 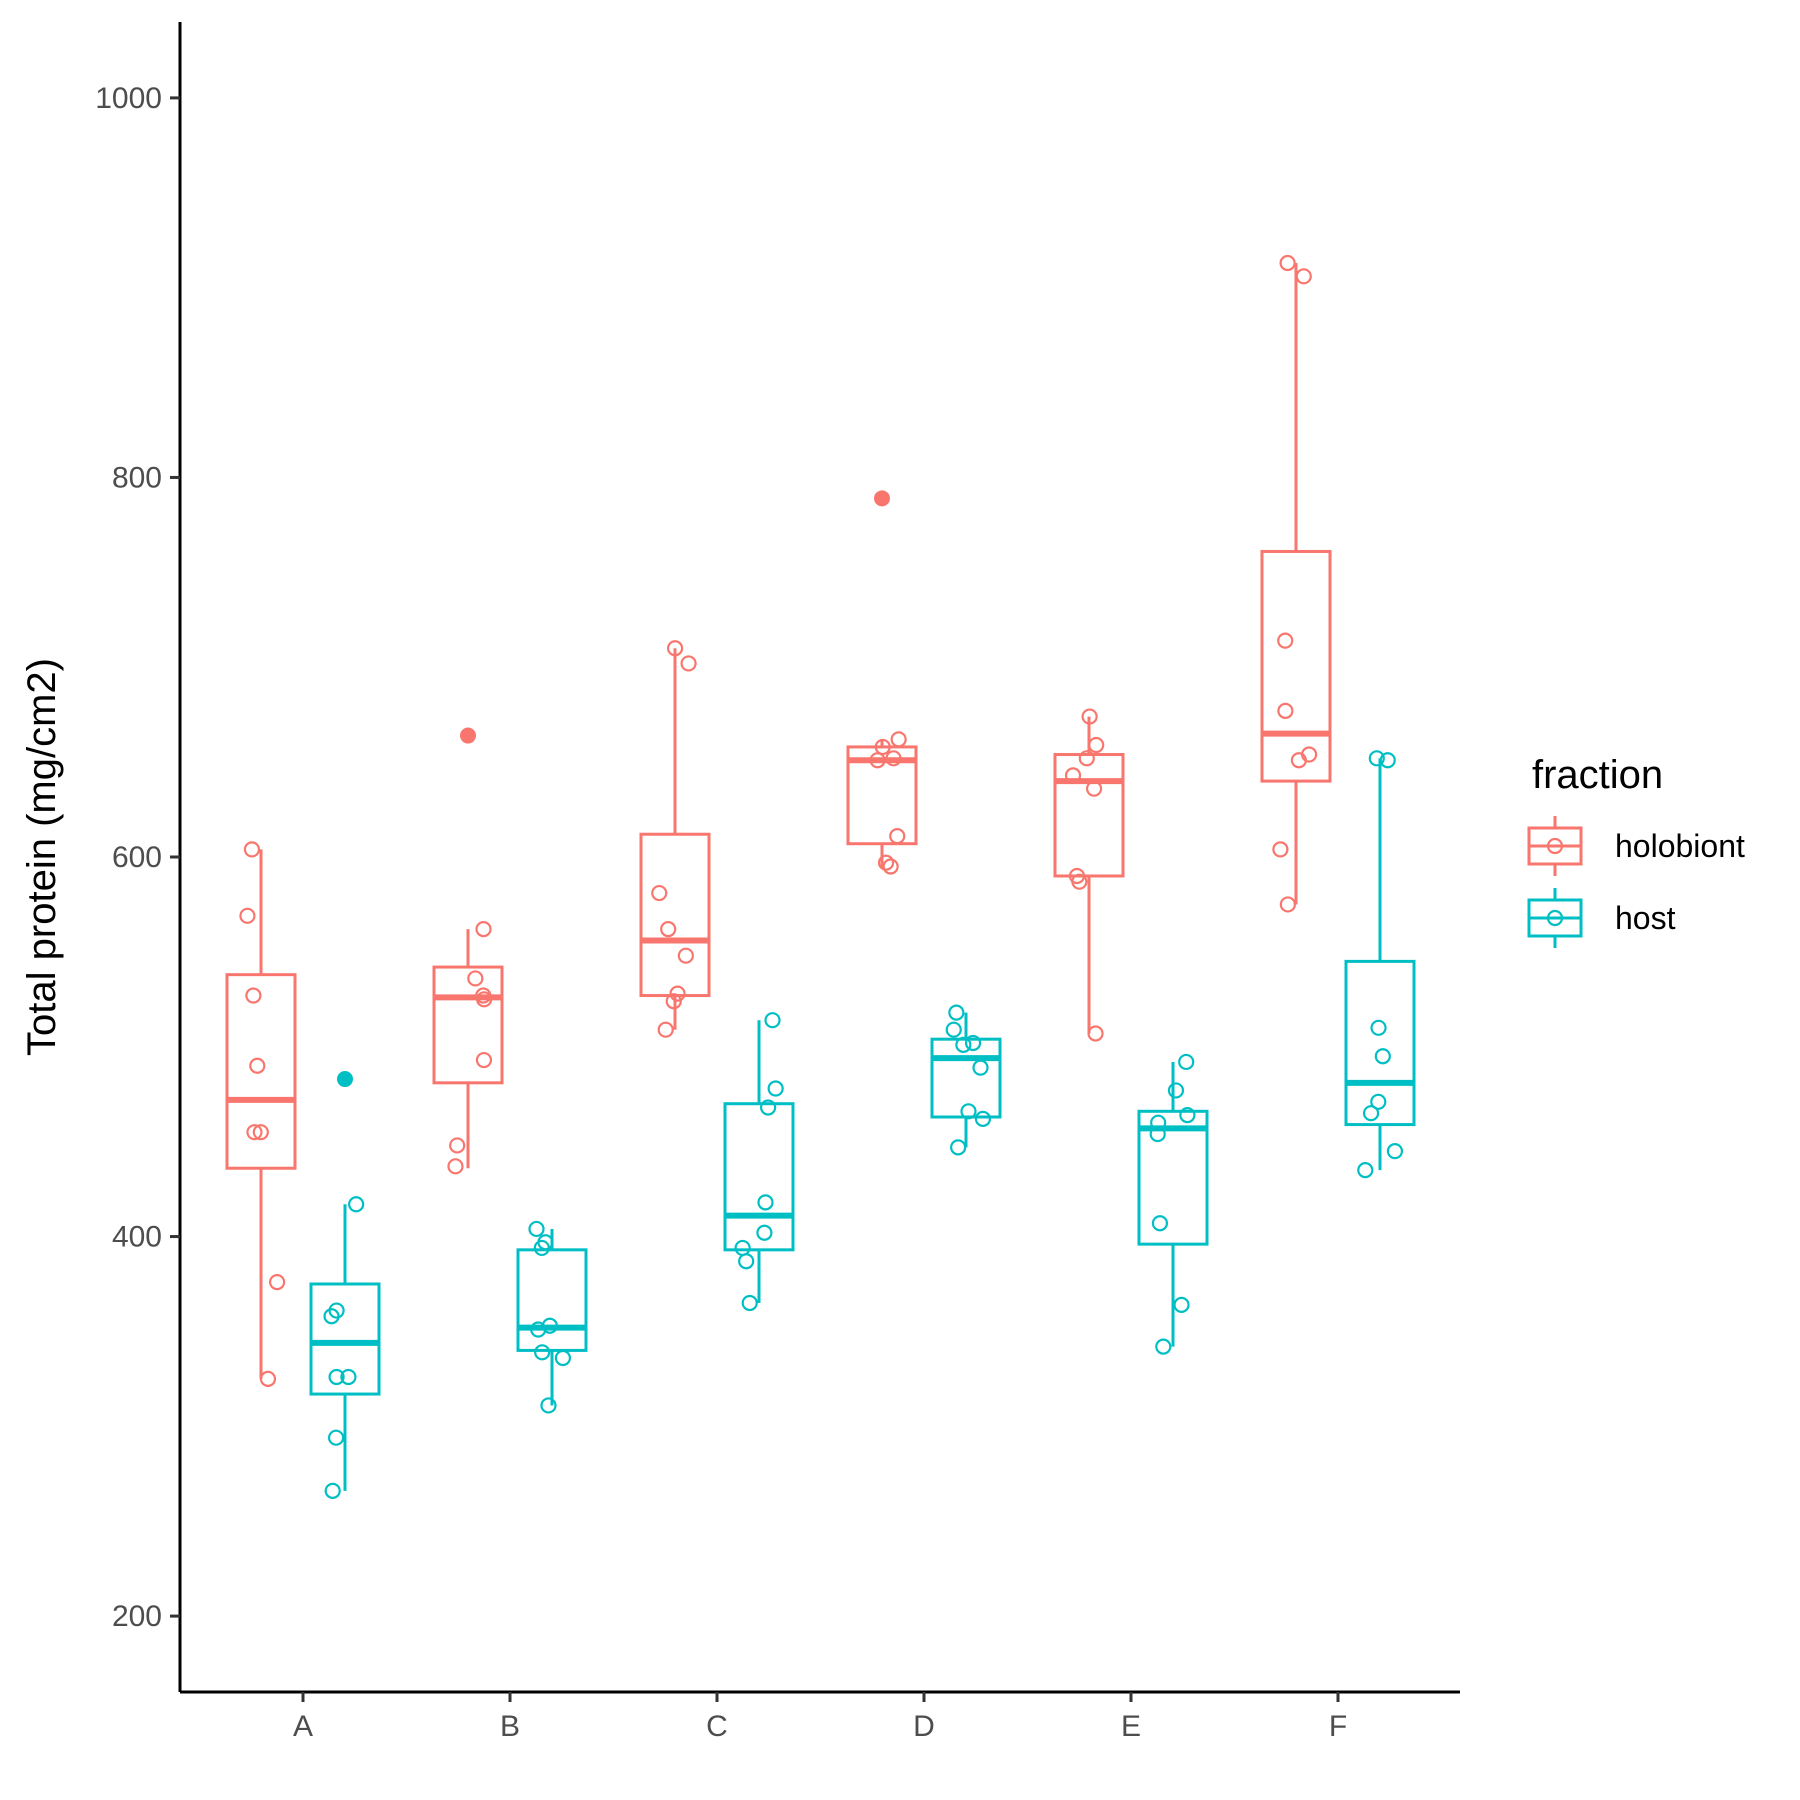 What do you see at coordinates (137, 1237) in the screenshot?
I see `y-tick-label: 400` at bounding box center [137, 1237].